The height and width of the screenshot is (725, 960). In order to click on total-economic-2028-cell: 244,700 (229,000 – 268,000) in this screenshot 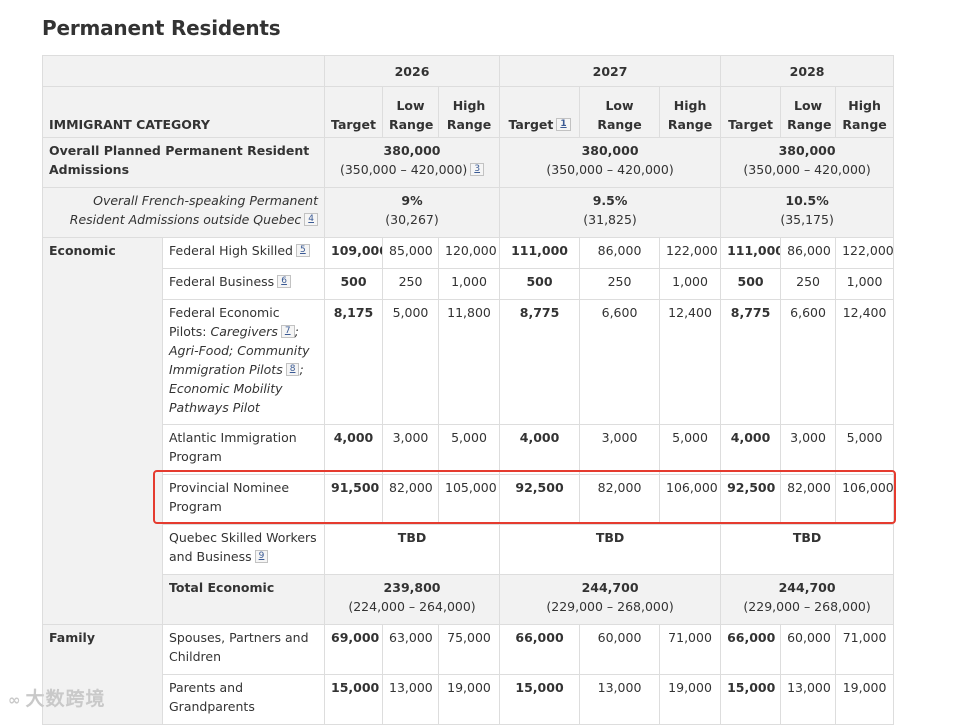, I will do `click(807, 599)`.